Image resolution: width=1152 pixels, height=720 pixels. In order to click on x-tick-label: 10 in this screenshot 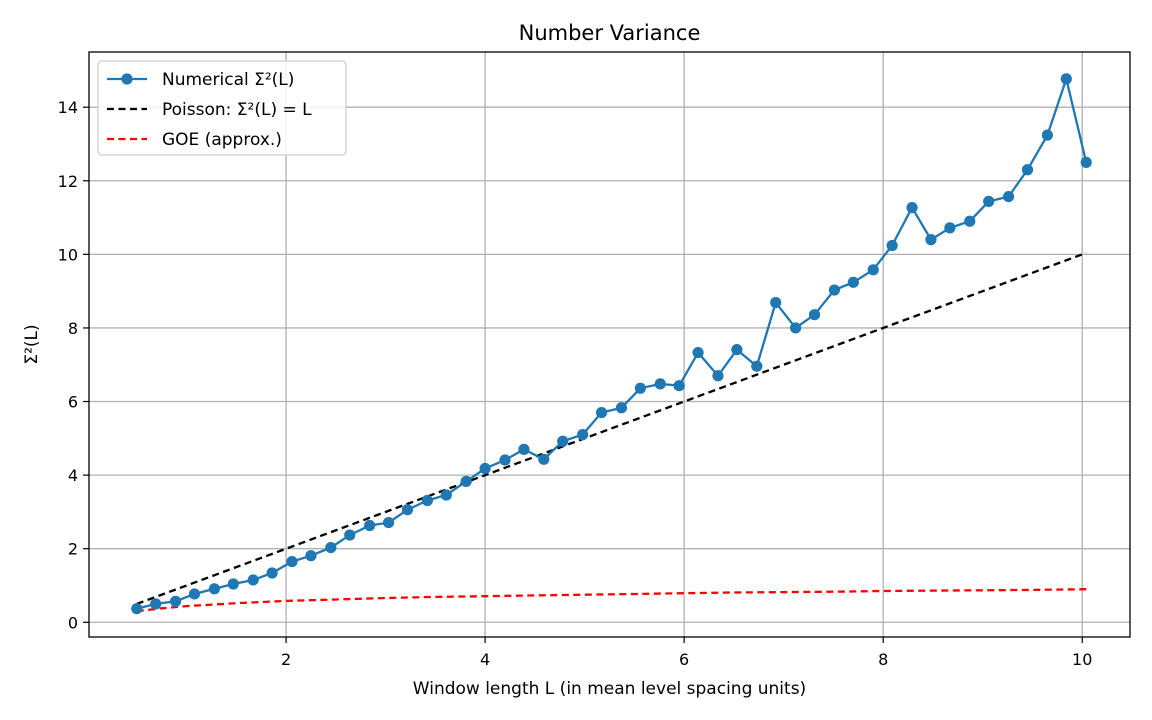, I will do `click(1082, 659)`.